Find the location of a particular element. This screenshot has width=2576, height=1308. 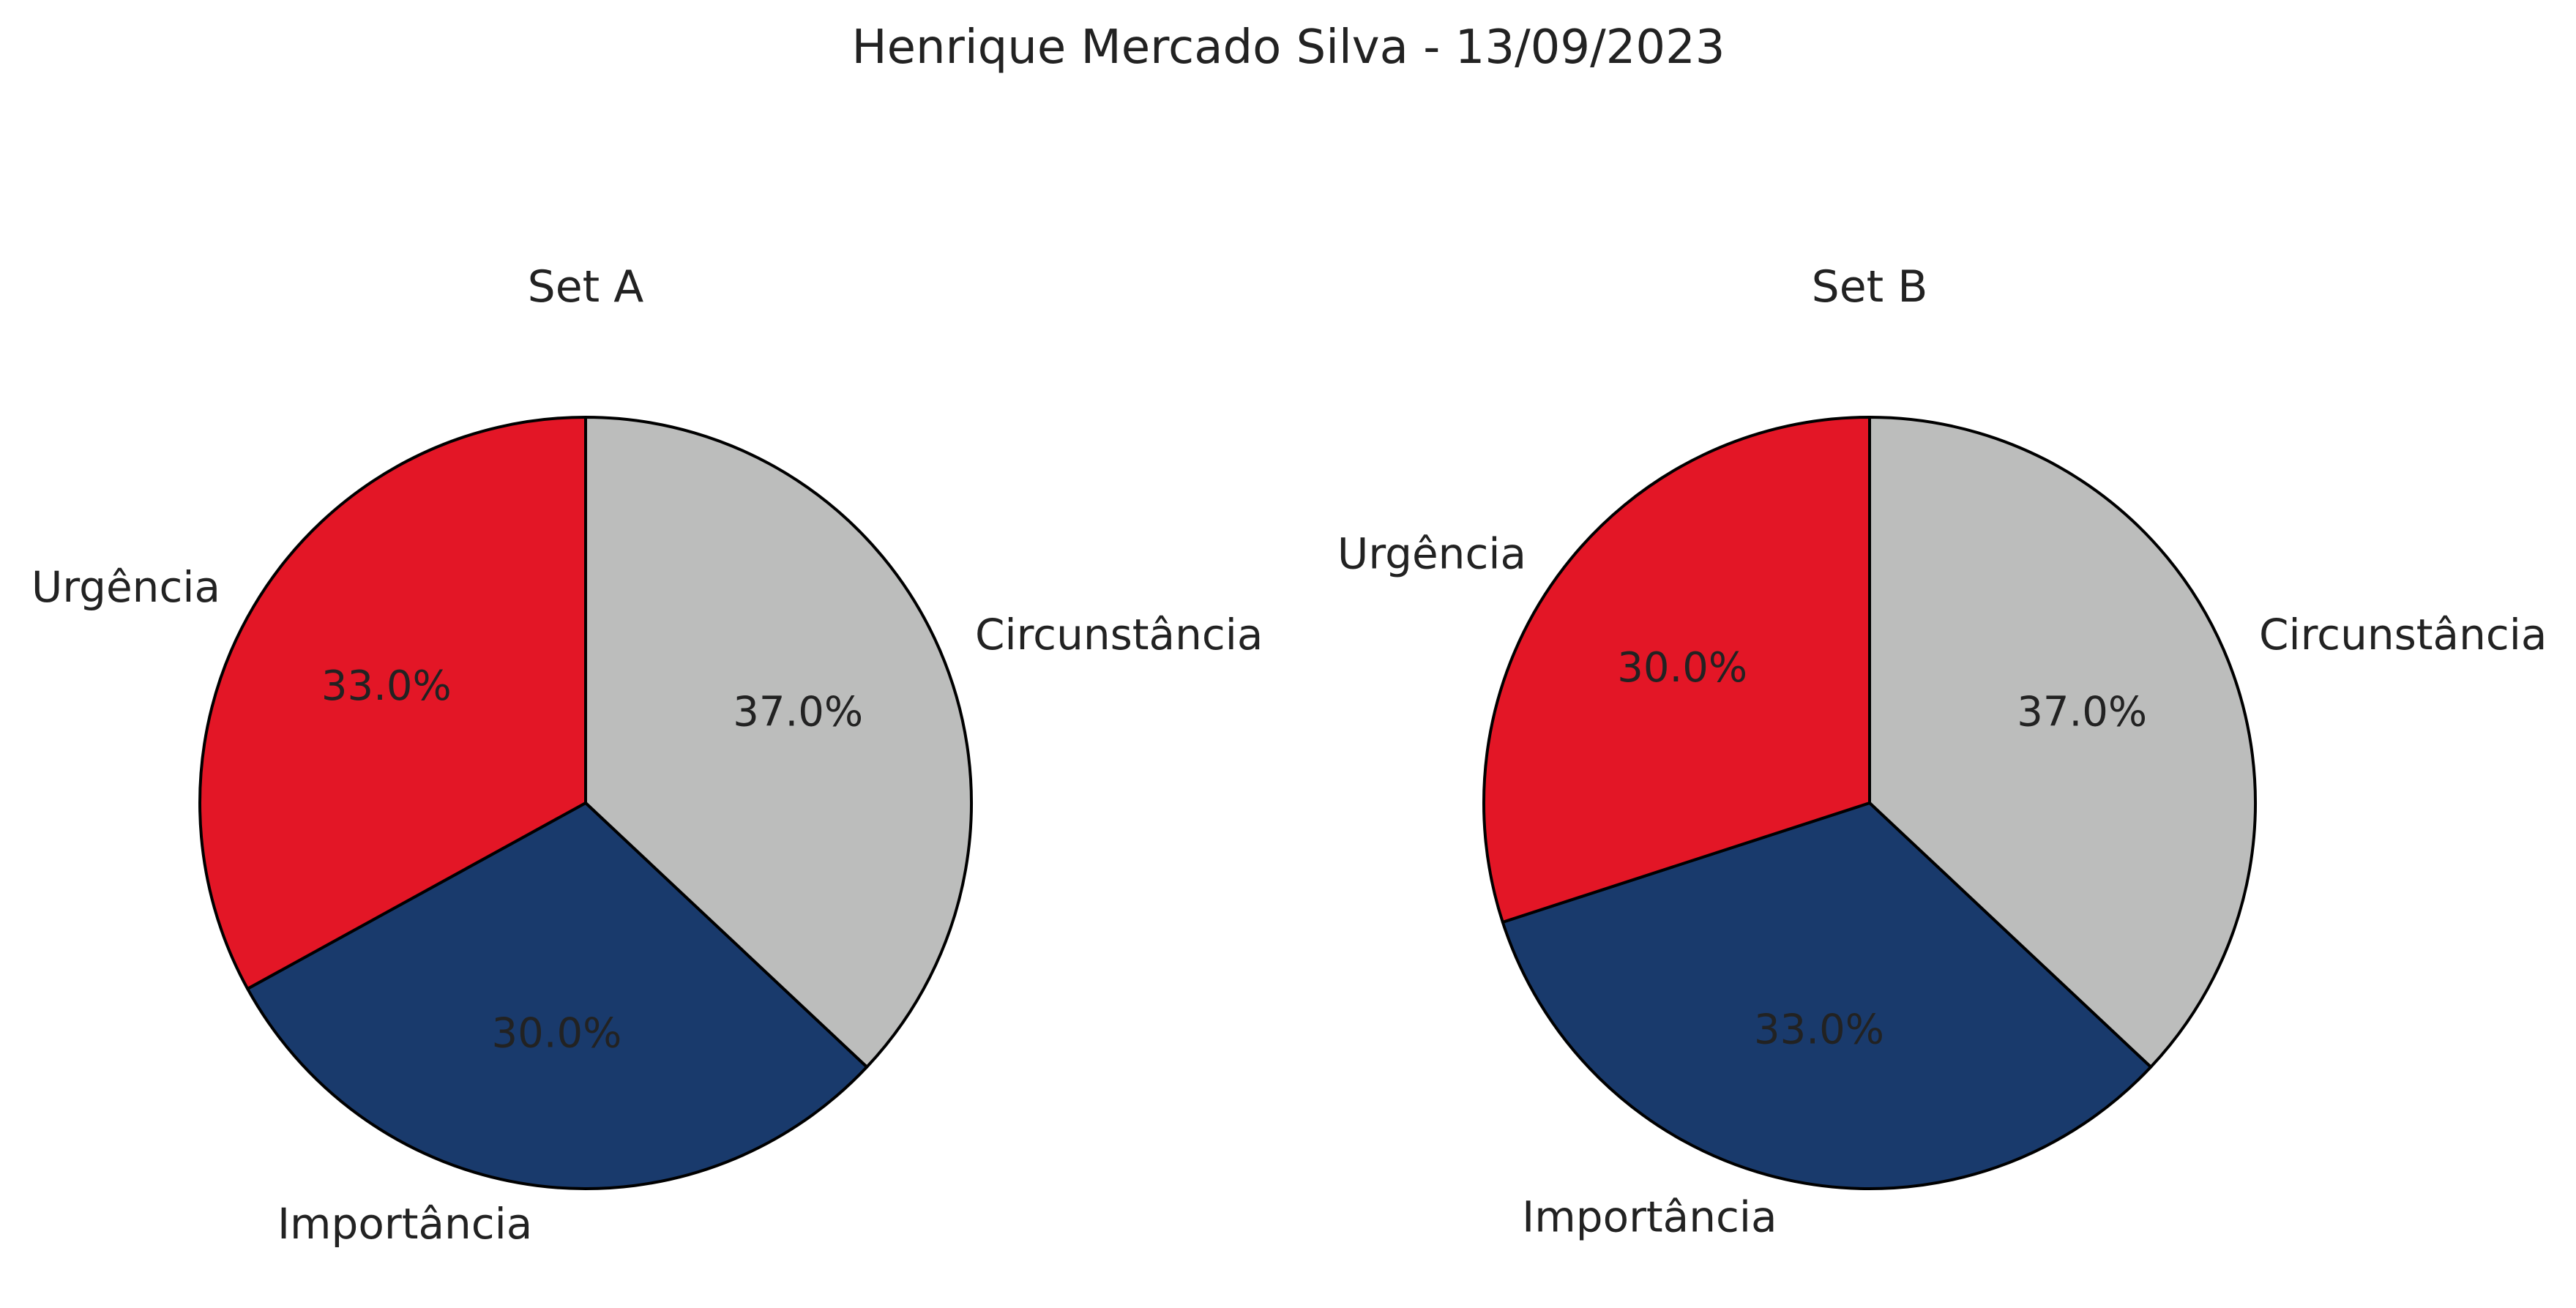

pie-percent-label-set-b-importancia: 33.0% is located at coordinates (1819, 1030).